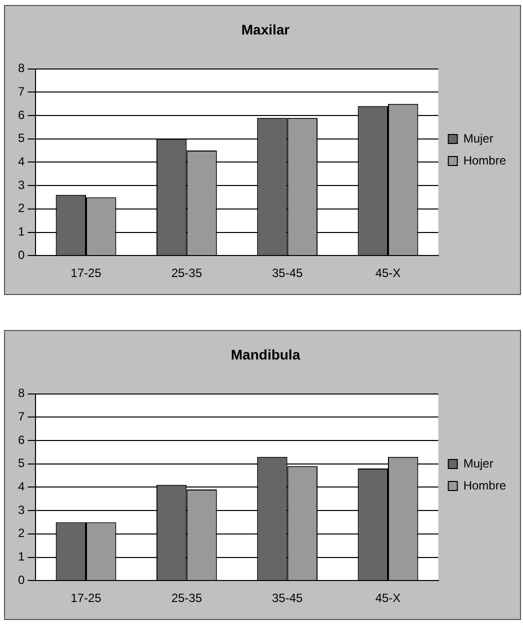  What do you see at coordinates (265, 354) in the screenshot?
I see `chart-title: Mandibula` at bounding box center [265, 354].